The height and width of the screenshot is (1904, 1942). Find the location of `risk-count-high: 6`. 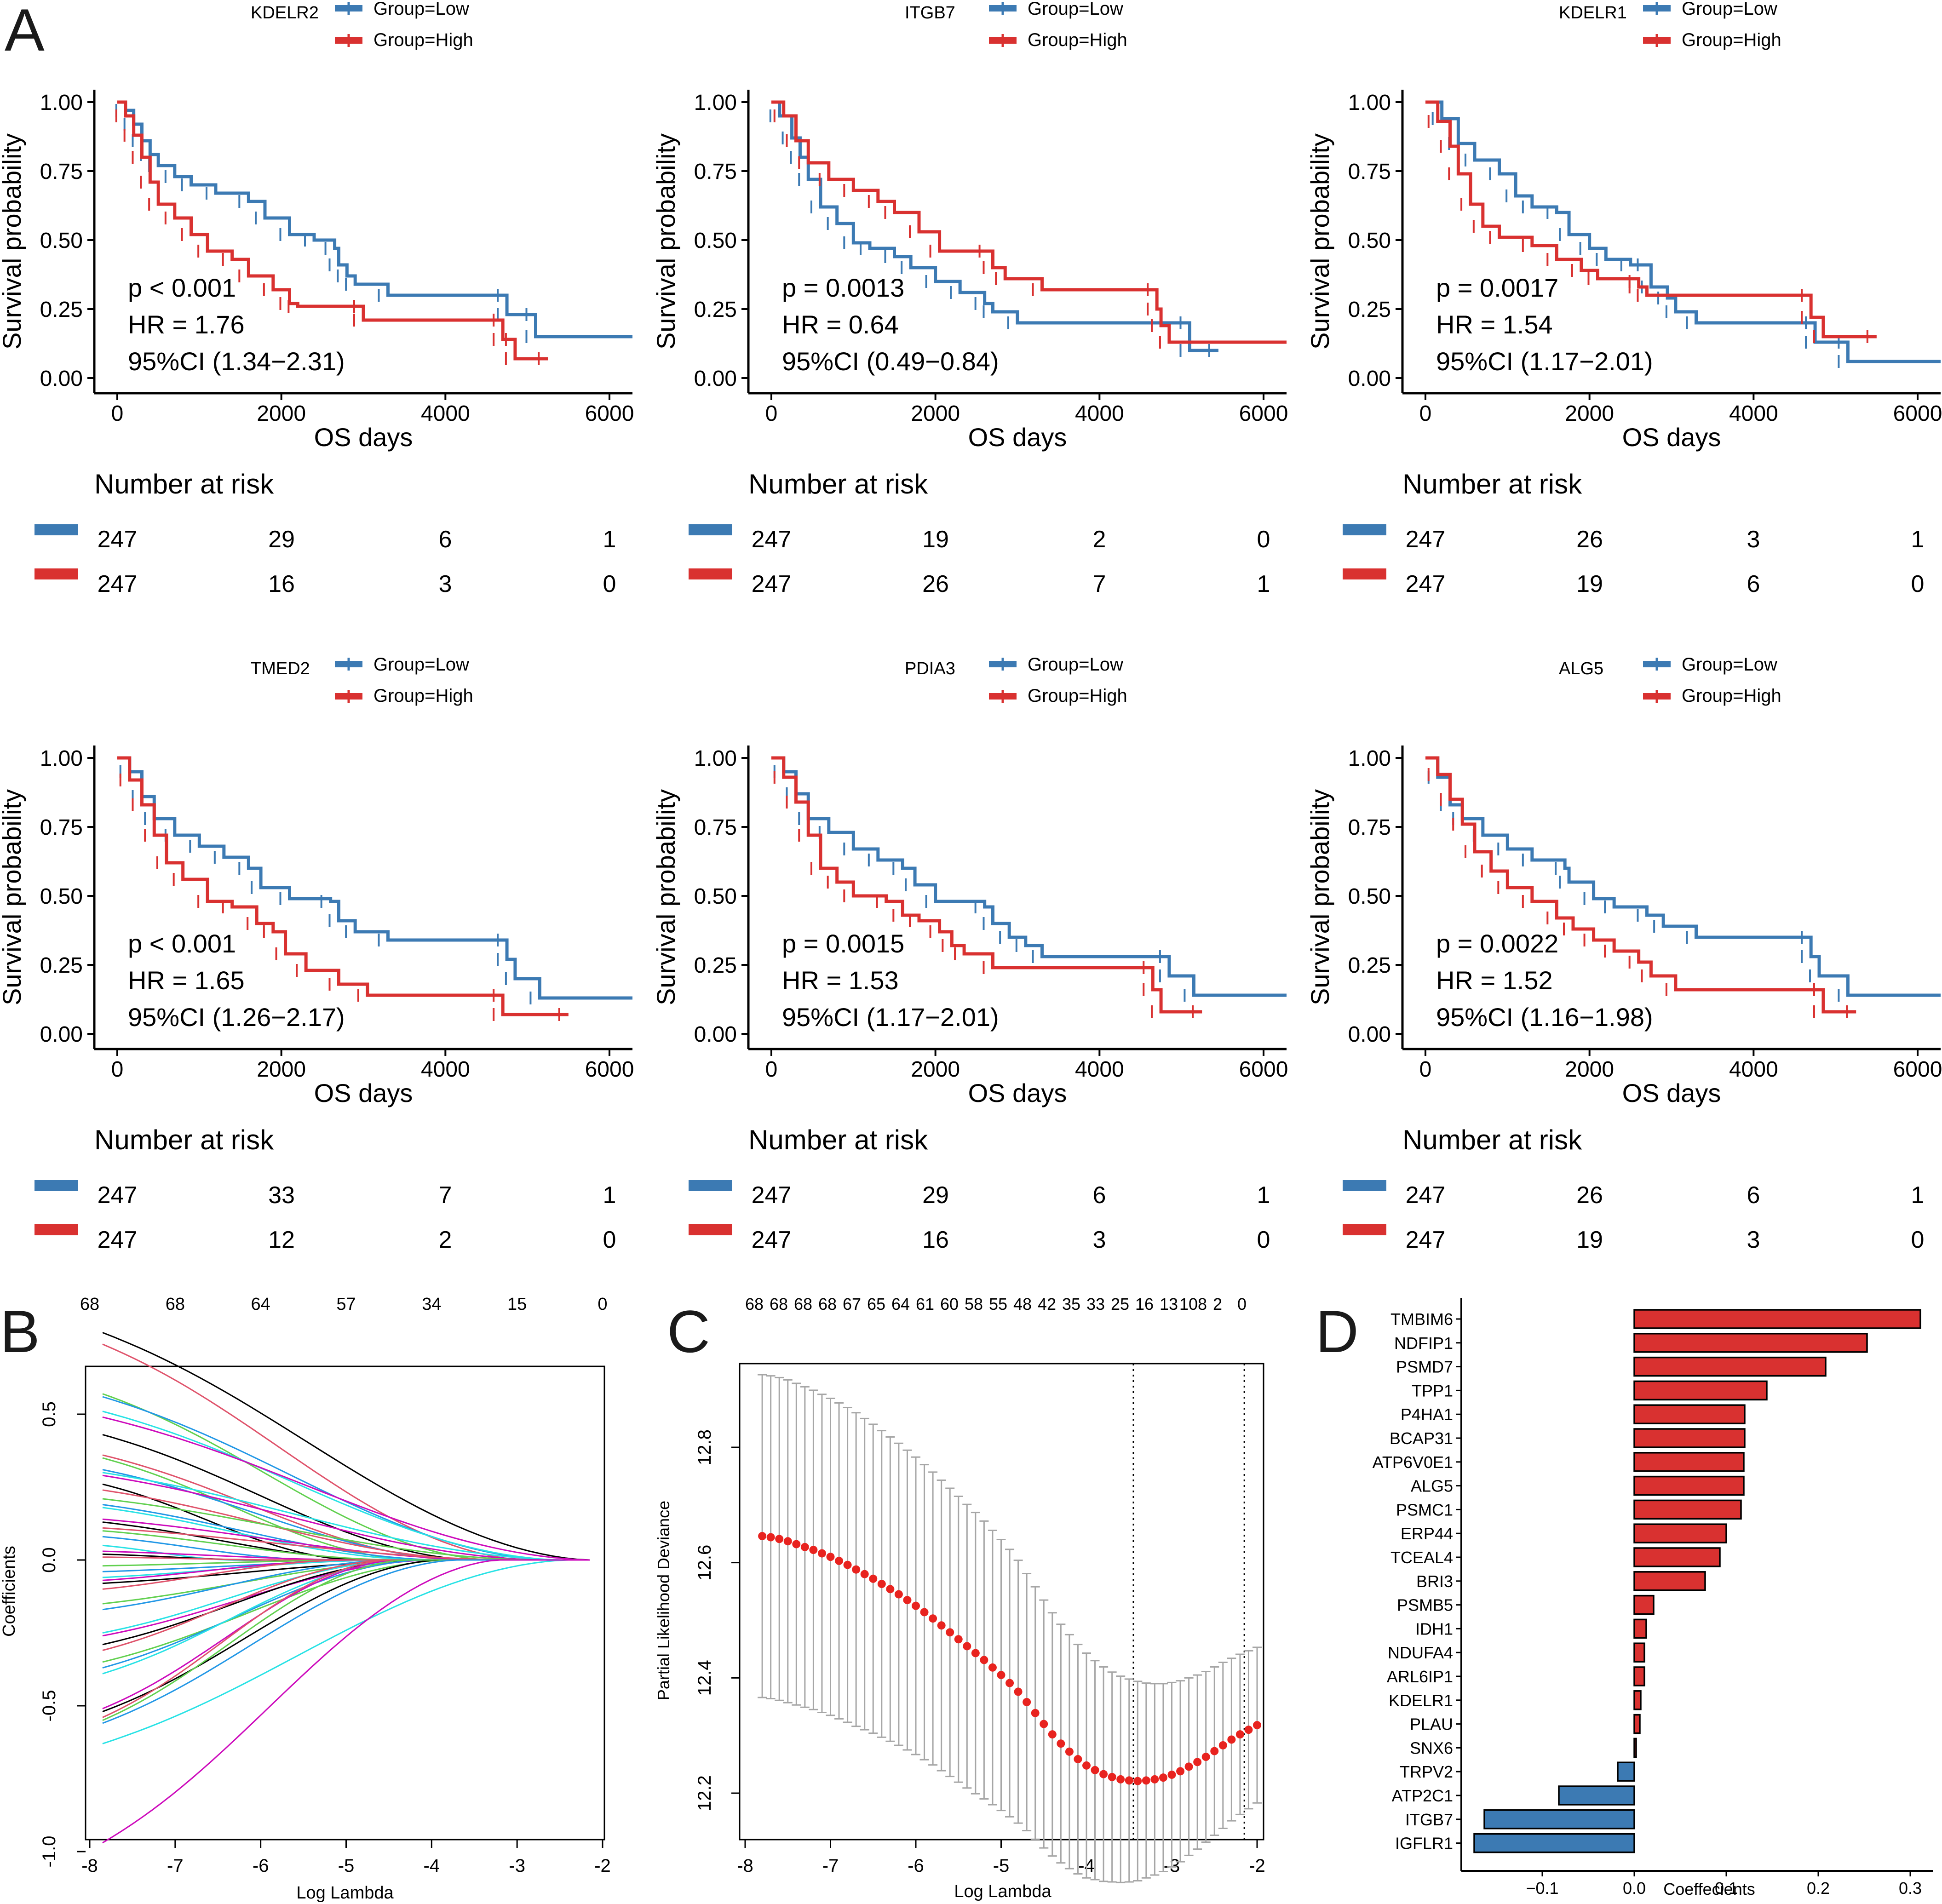

risk-count-high: 6 is located at coordinates (1754, 584).